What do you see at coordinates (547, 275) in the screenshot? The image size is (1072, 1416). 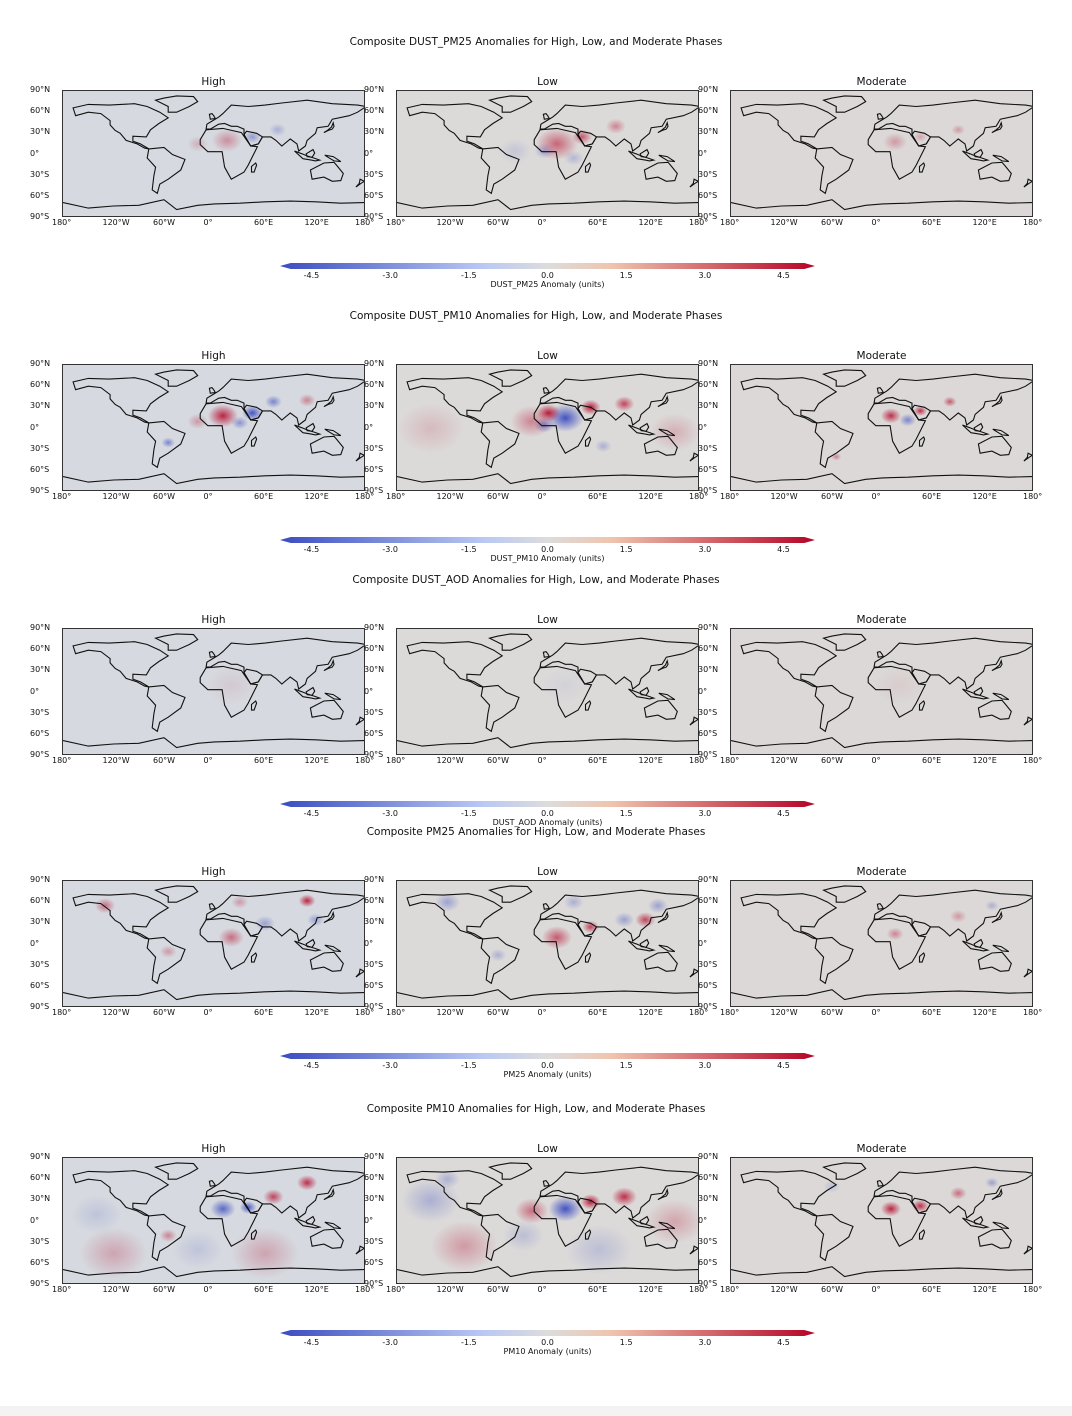 I see `colorbar-tick-label: 0.0` at bounding box center [547, 275].